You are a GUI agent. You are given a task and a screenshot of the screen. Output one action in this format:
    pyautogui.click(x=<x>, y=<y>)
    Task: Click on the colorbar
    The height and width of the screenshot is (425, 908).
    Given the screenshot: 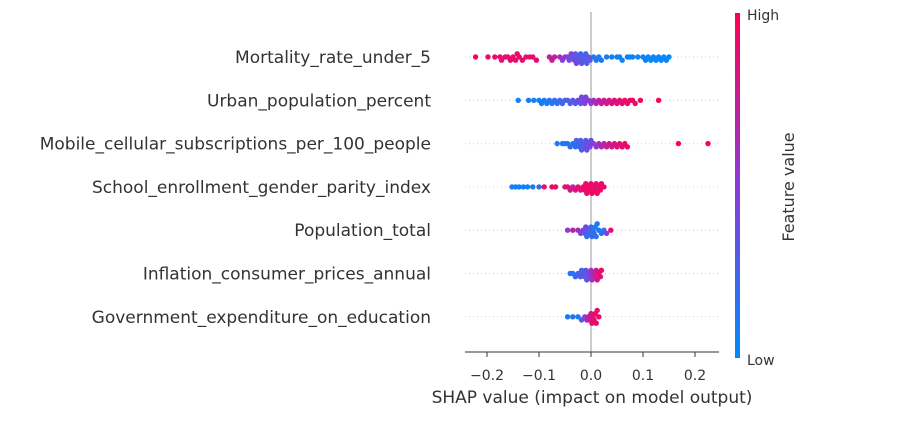 What is the action you would take?
    pyautogui.click(x=737, y=185)
    